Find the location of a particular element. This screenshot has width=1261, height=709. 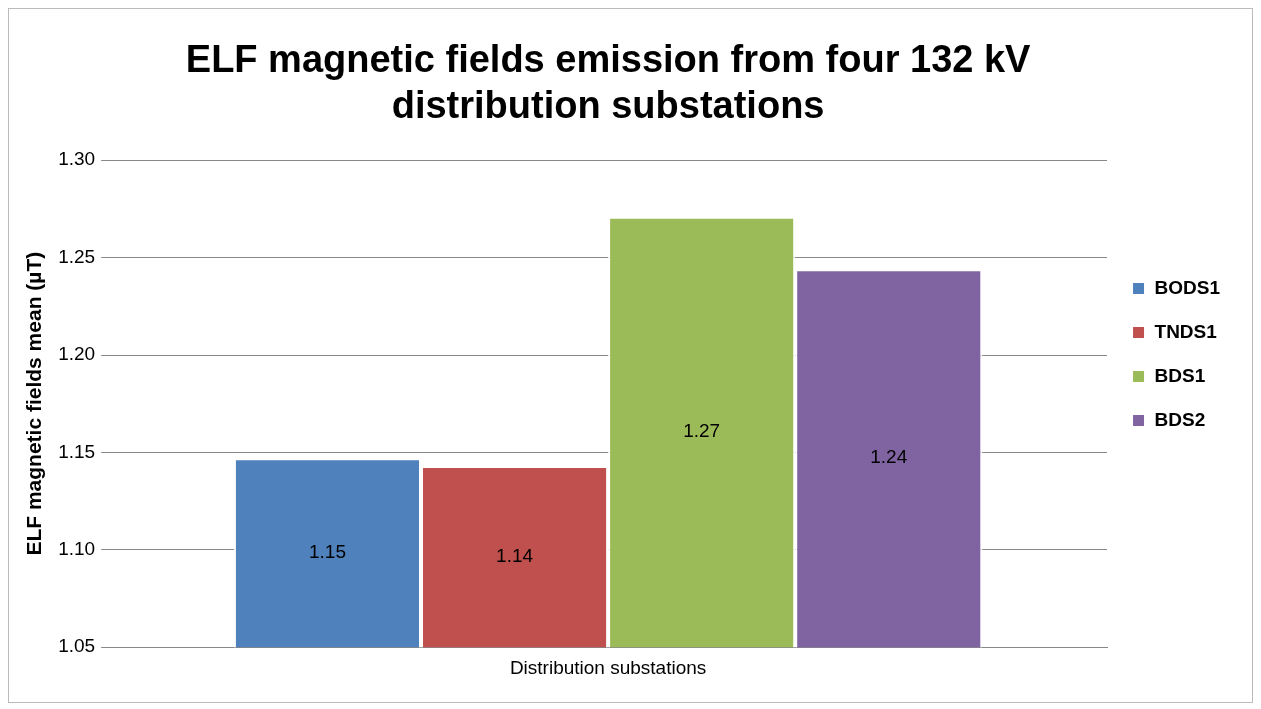

y-tick-label: 1.30 is located at coordinates (77, 159).